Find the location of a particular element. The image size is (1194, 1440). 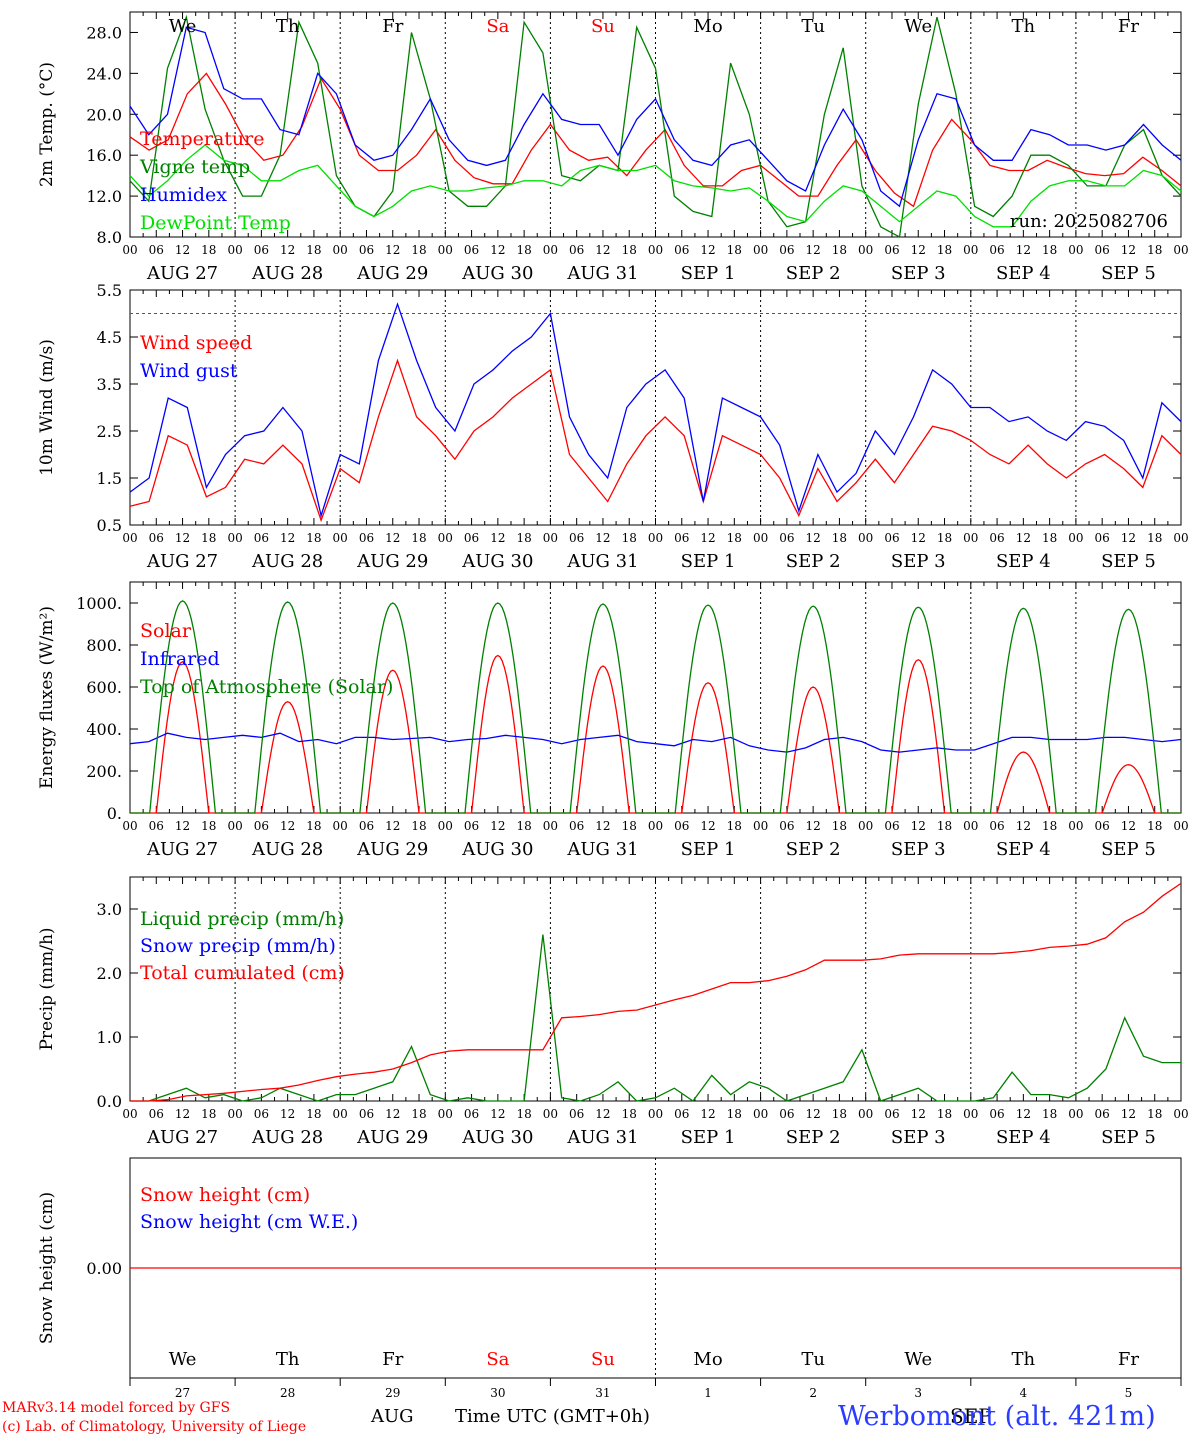

date-label: AUG 27 is located at coordinates (182, 849).